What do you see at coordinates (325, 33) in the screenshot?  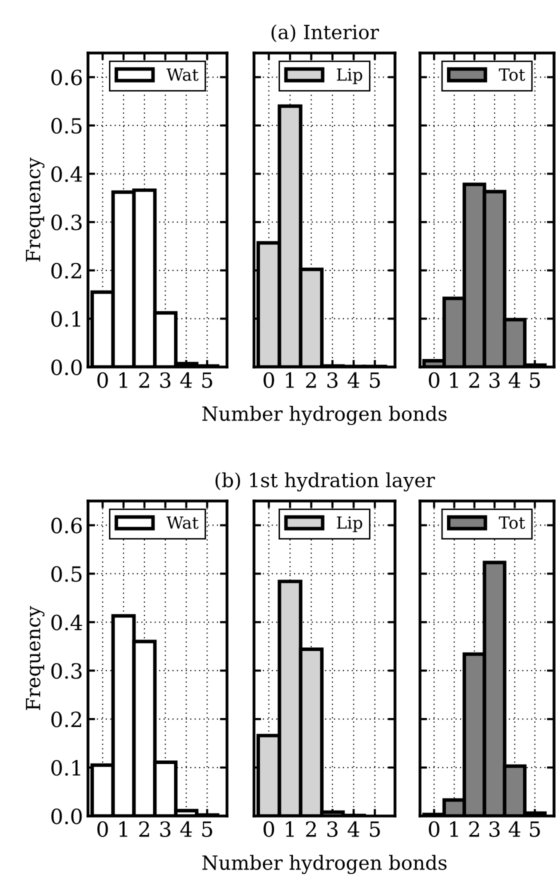 I see `chart-title: (a) Interior` at bounding box center [325, 33].